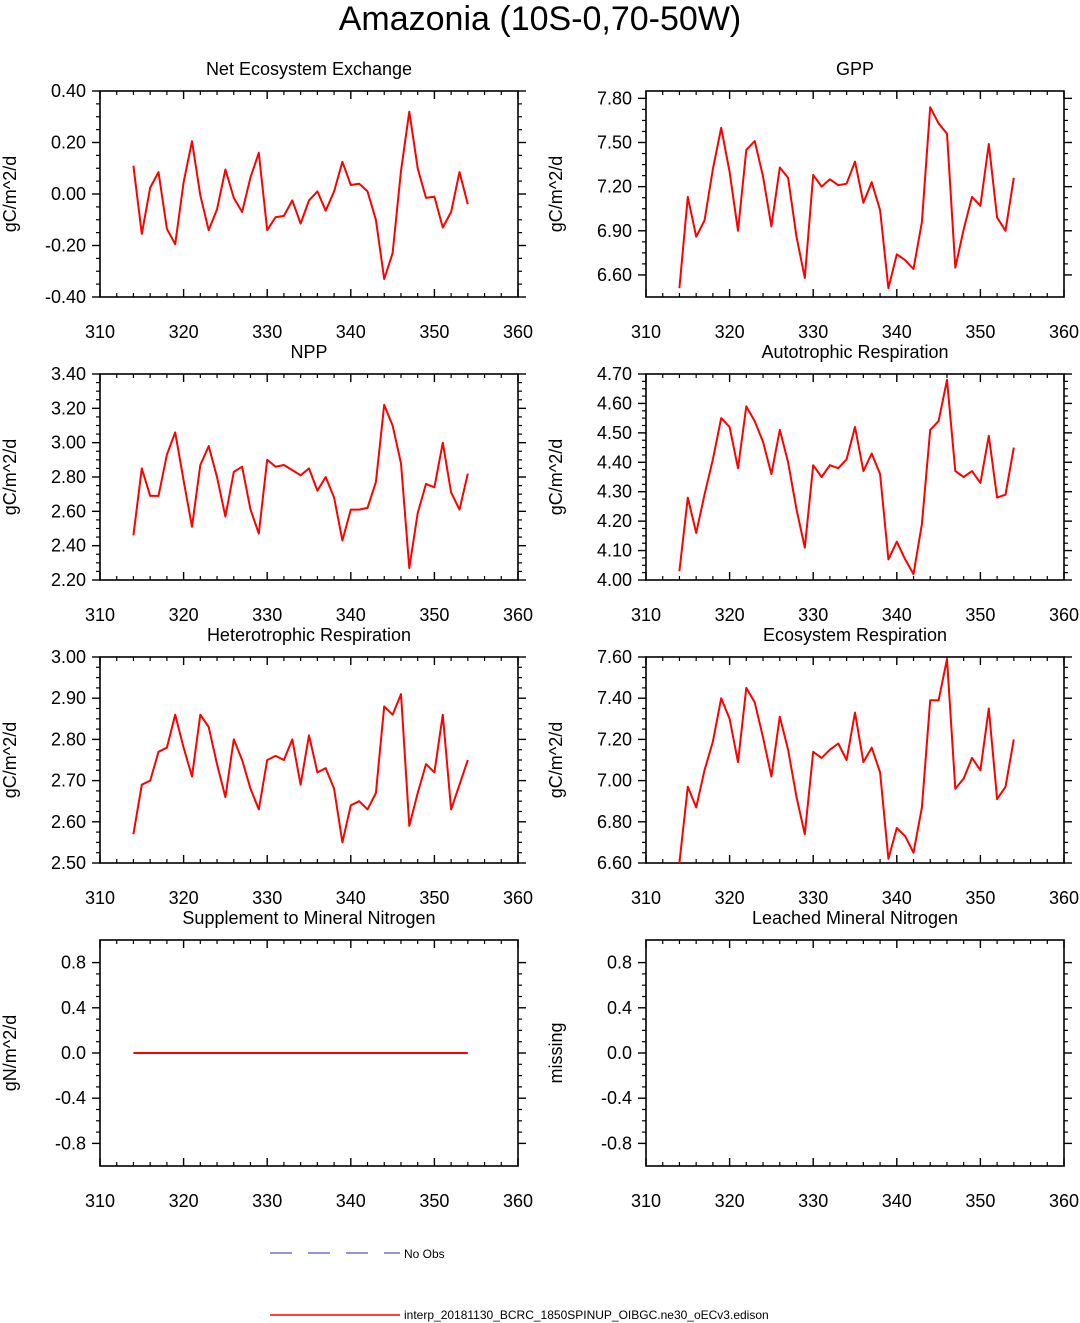  What do you see at coordinates (614, 781) in the screenshot?
I see `y-tick-label: 7.00` at bounding box center [614, 781].